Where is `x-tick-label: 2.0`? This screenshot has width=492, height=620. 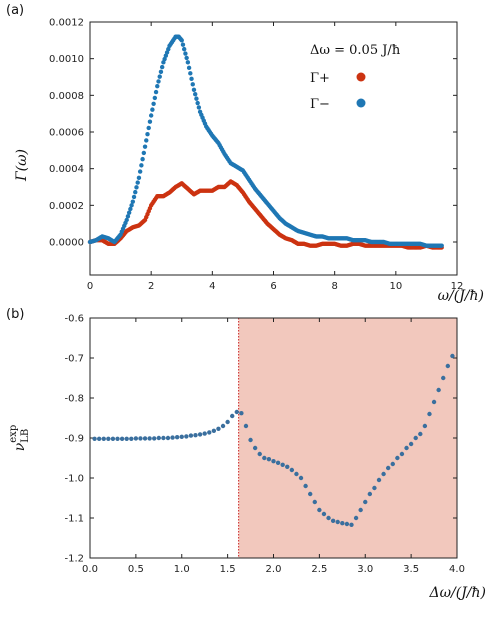 x-tick-label: 2.0 is located at coordinates (274, 569).